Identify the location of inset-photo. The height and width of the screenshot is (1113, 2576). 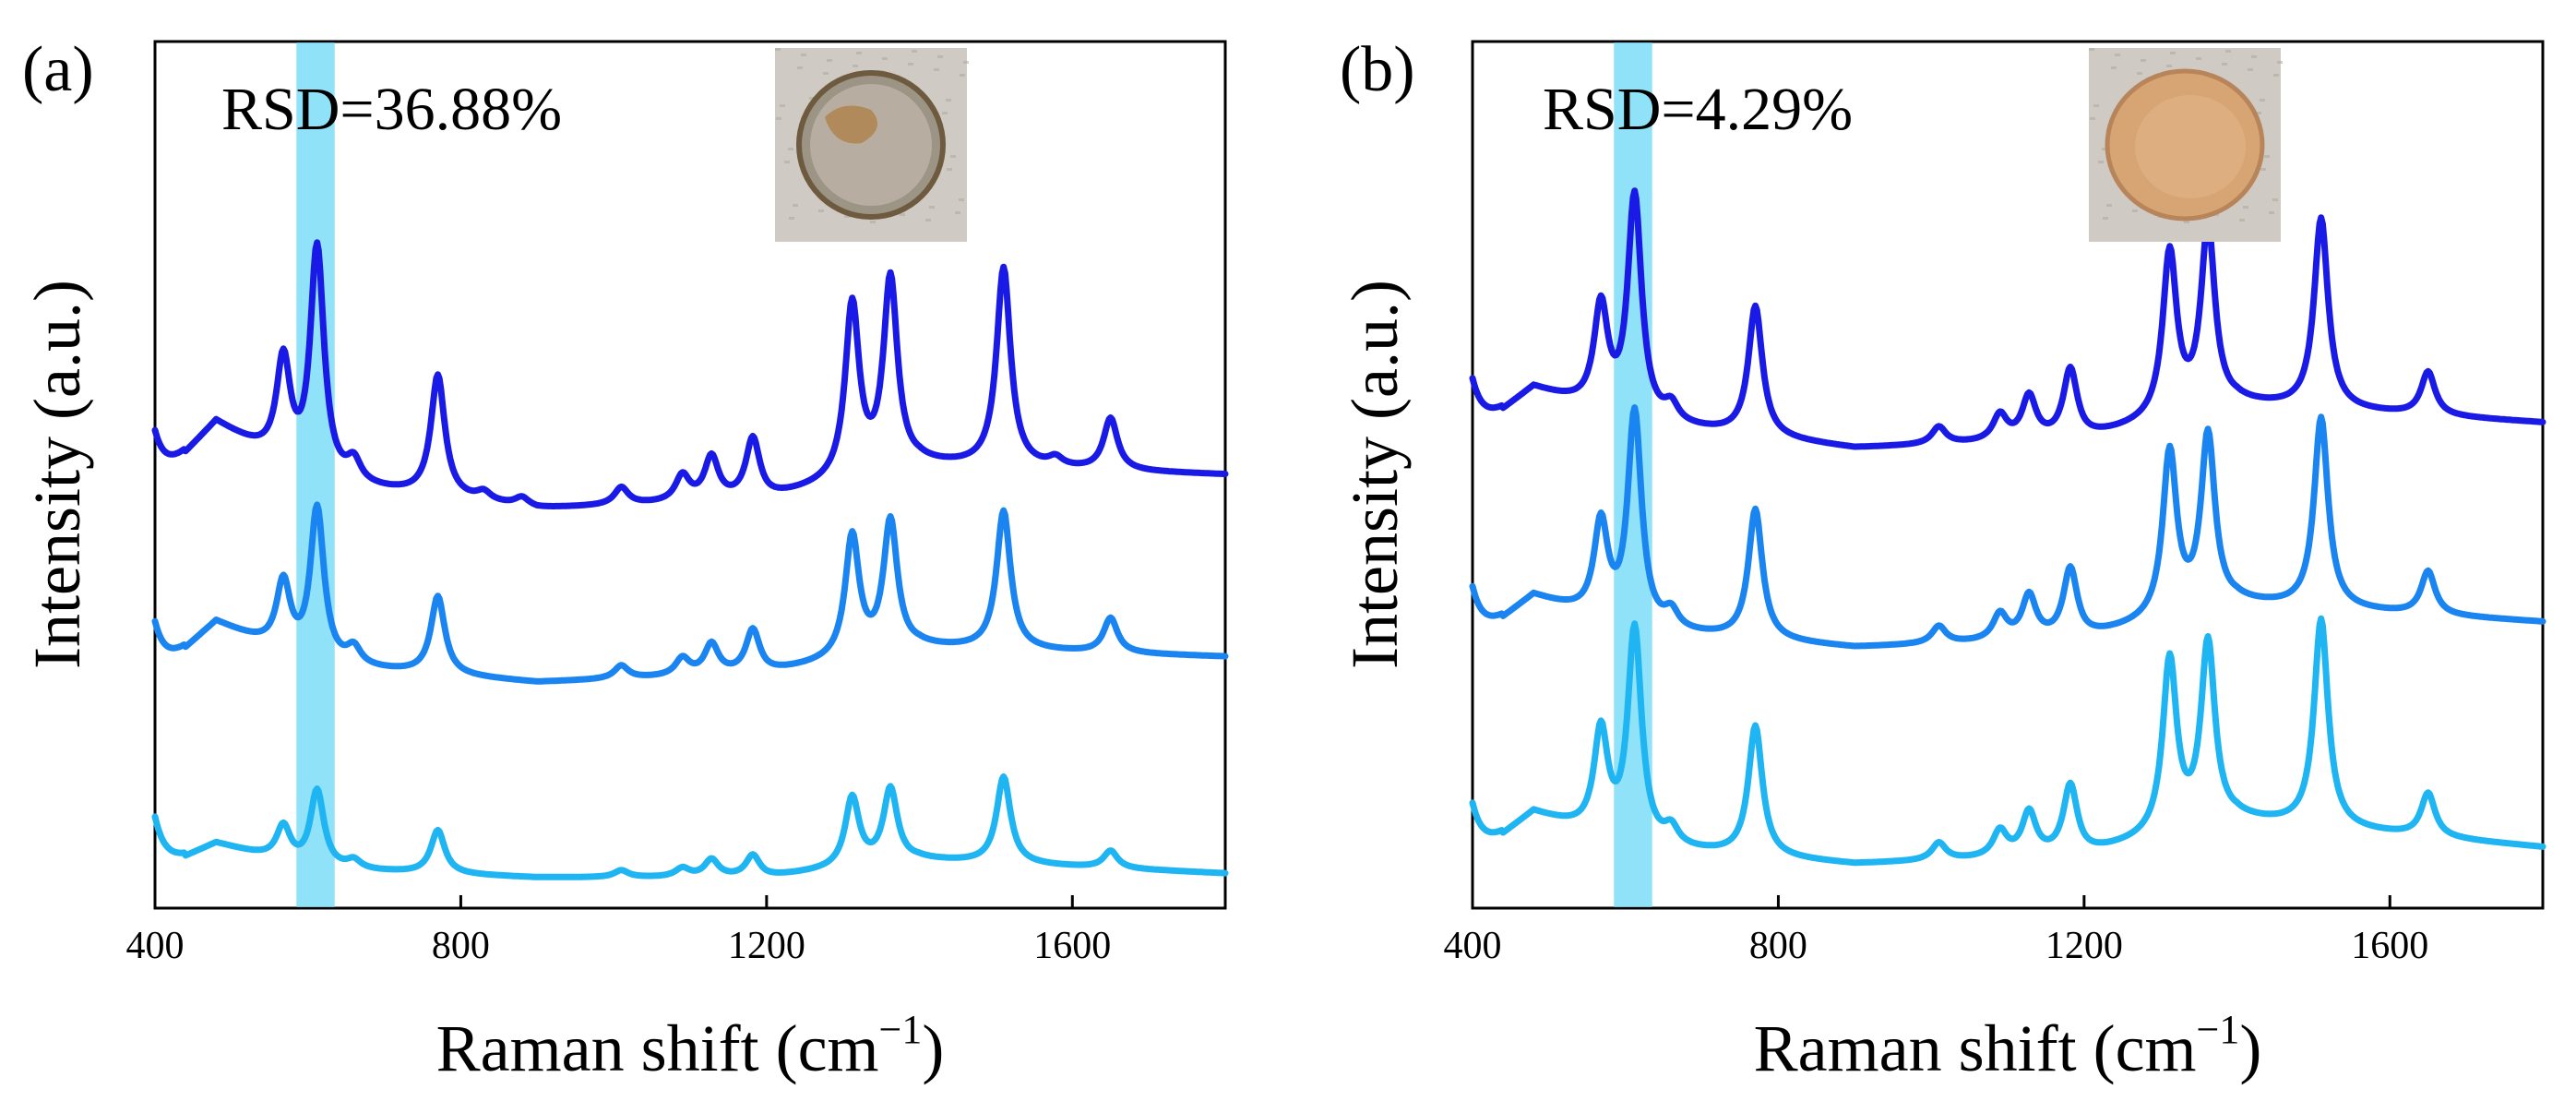
(2186, 145).